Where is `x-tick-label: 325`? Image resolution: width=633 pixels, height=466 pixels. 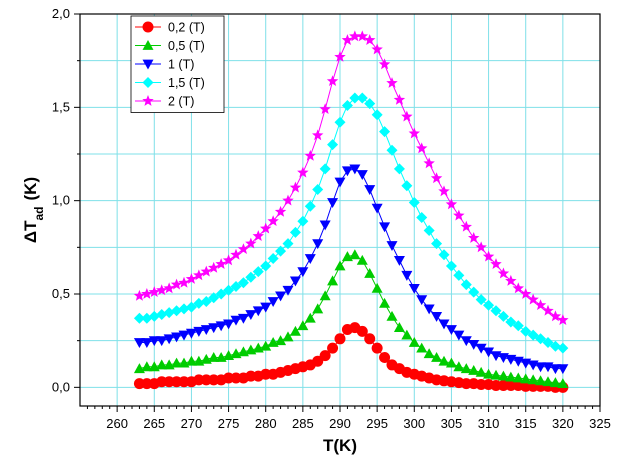 x-tick-label: 325 is located at coordinates (600, 423).